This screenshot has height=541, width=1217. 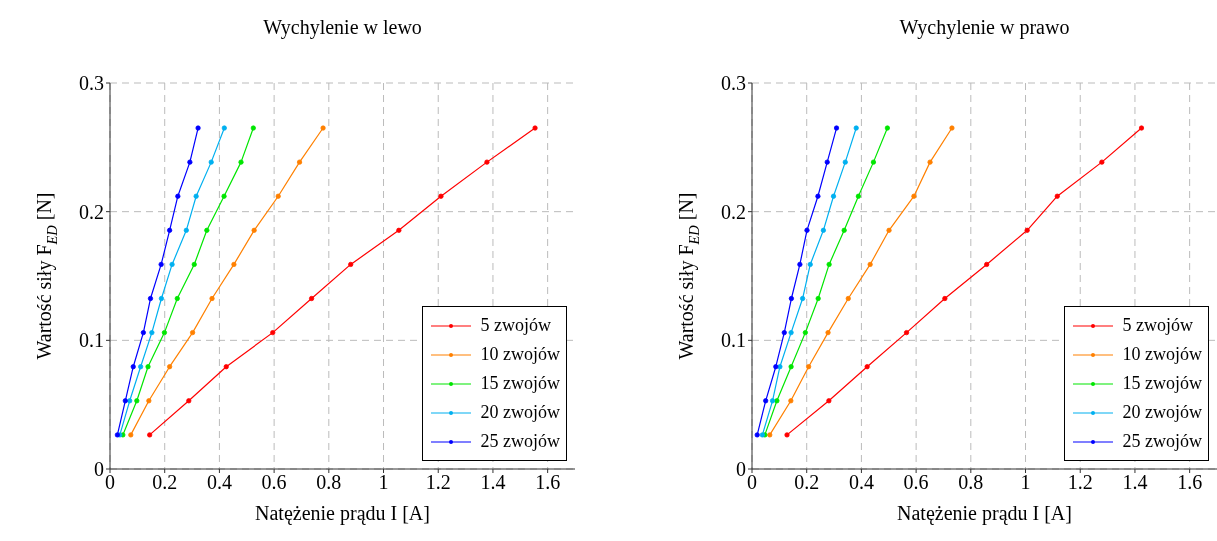 I want to click on chart-title: Wychylenie w lewo, so click(x=342, y=27).